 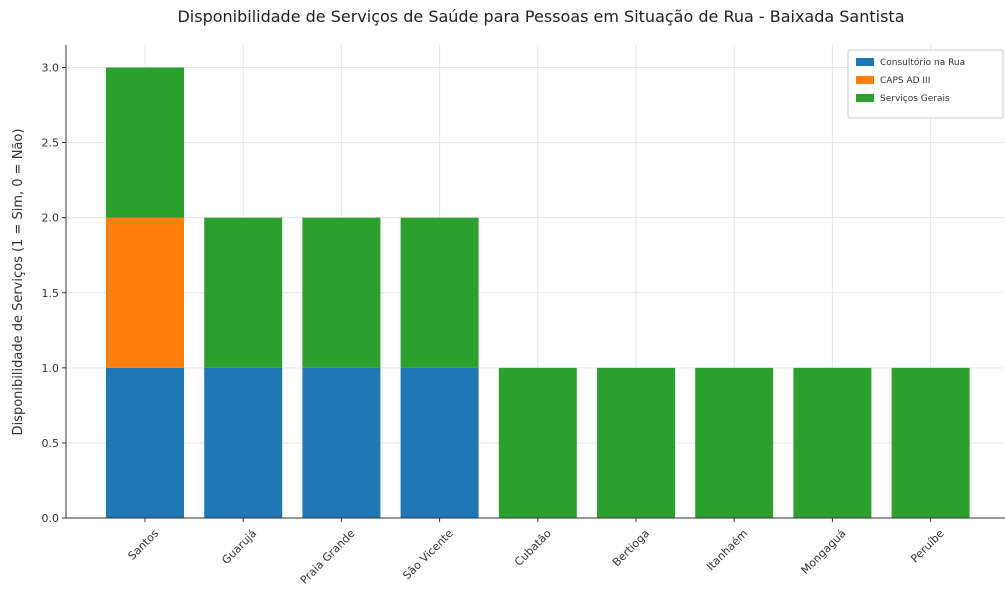 I want to click on x-tick-label: Cubatão, so click(x=533, y=548).